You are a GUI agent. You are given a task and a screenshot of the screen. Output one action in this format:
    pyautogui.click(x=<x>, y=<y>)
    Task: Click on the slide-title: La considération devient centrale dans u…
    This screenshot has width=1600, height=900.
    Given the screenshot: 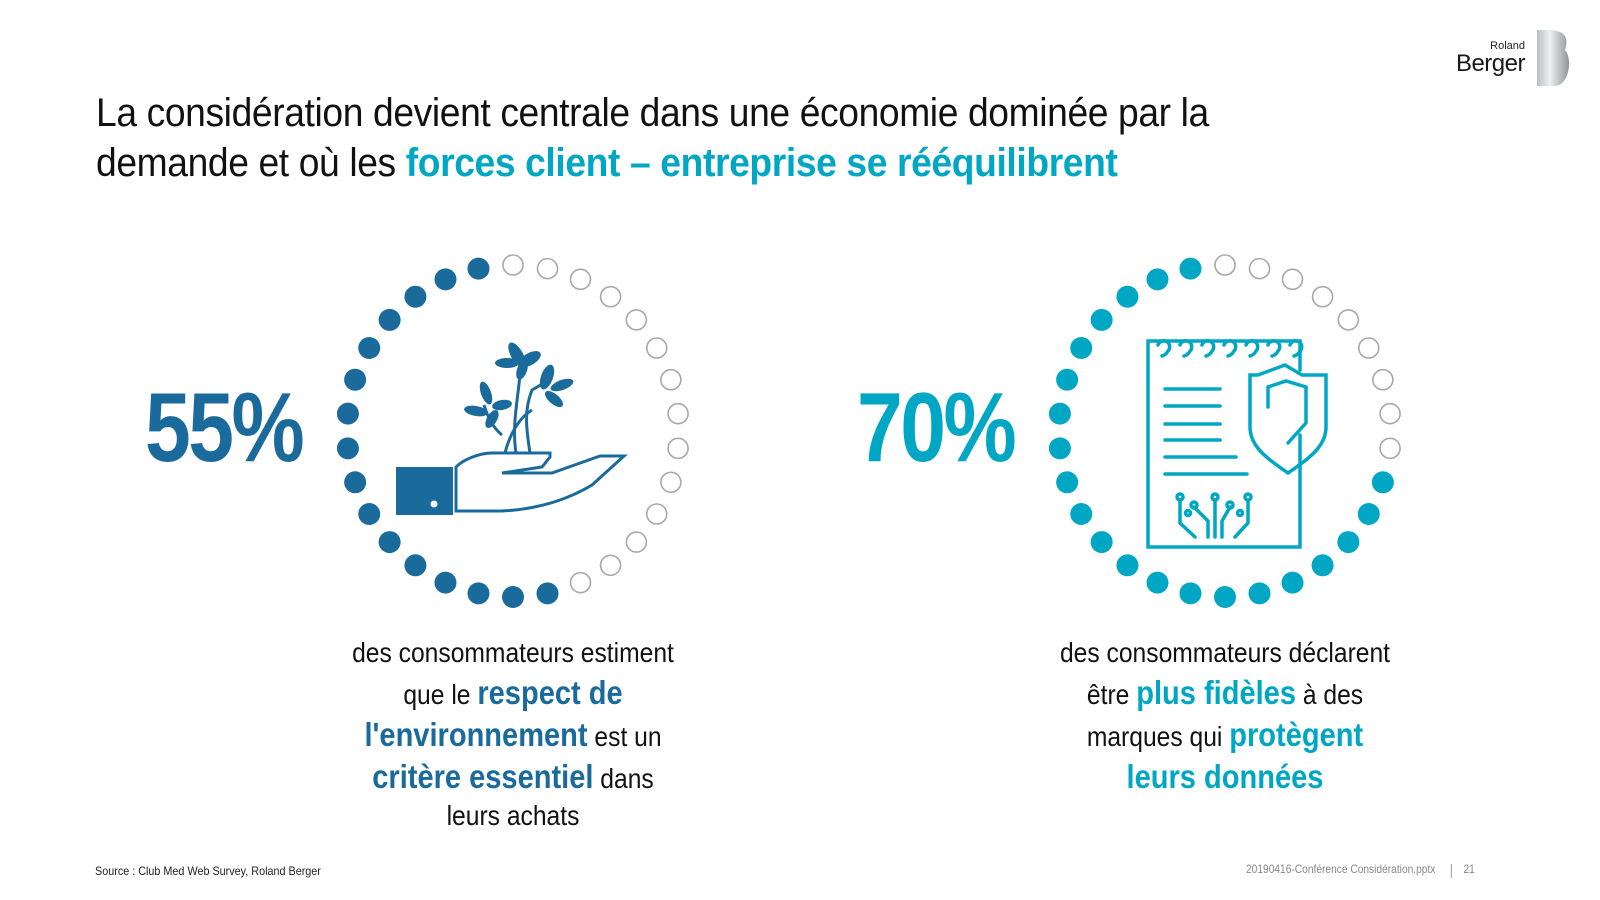 What is the action you would take?
    pyautogui.click(x=714, y=138)
    